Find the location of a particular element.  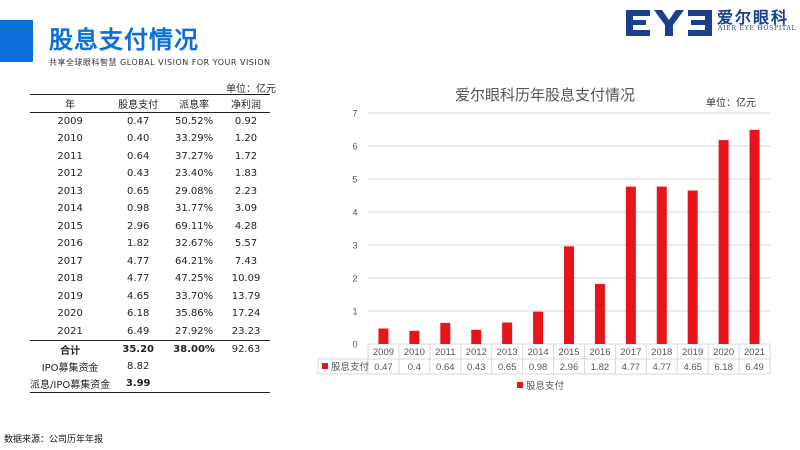

table-row: 2009 0.47 50.52% 0.92 is located at coordinates (150, 122).